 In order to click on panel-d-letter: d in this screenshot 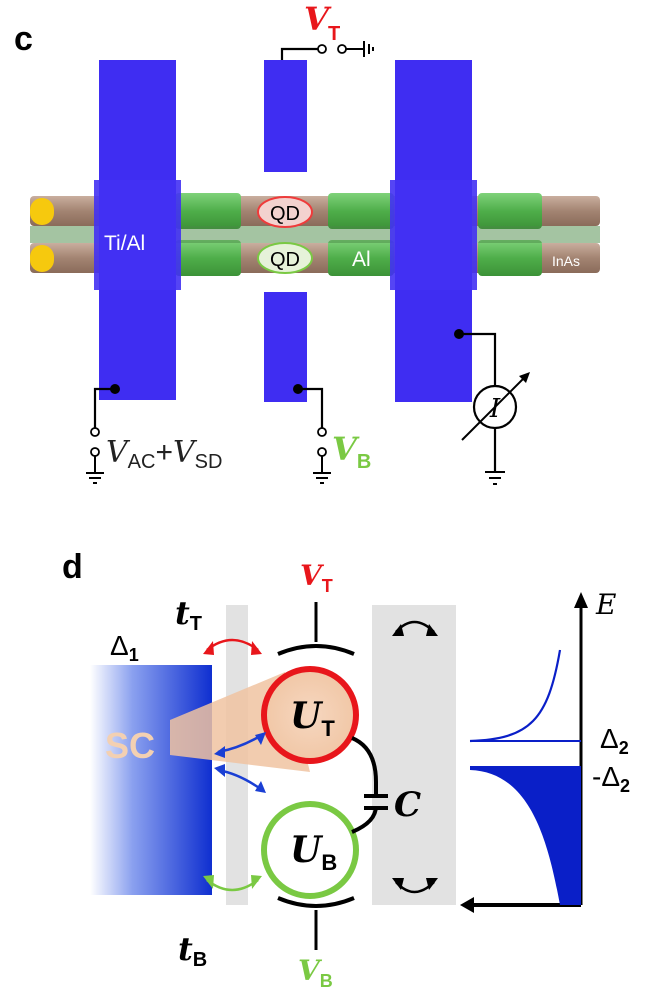, I will do `click(72, 567)`.